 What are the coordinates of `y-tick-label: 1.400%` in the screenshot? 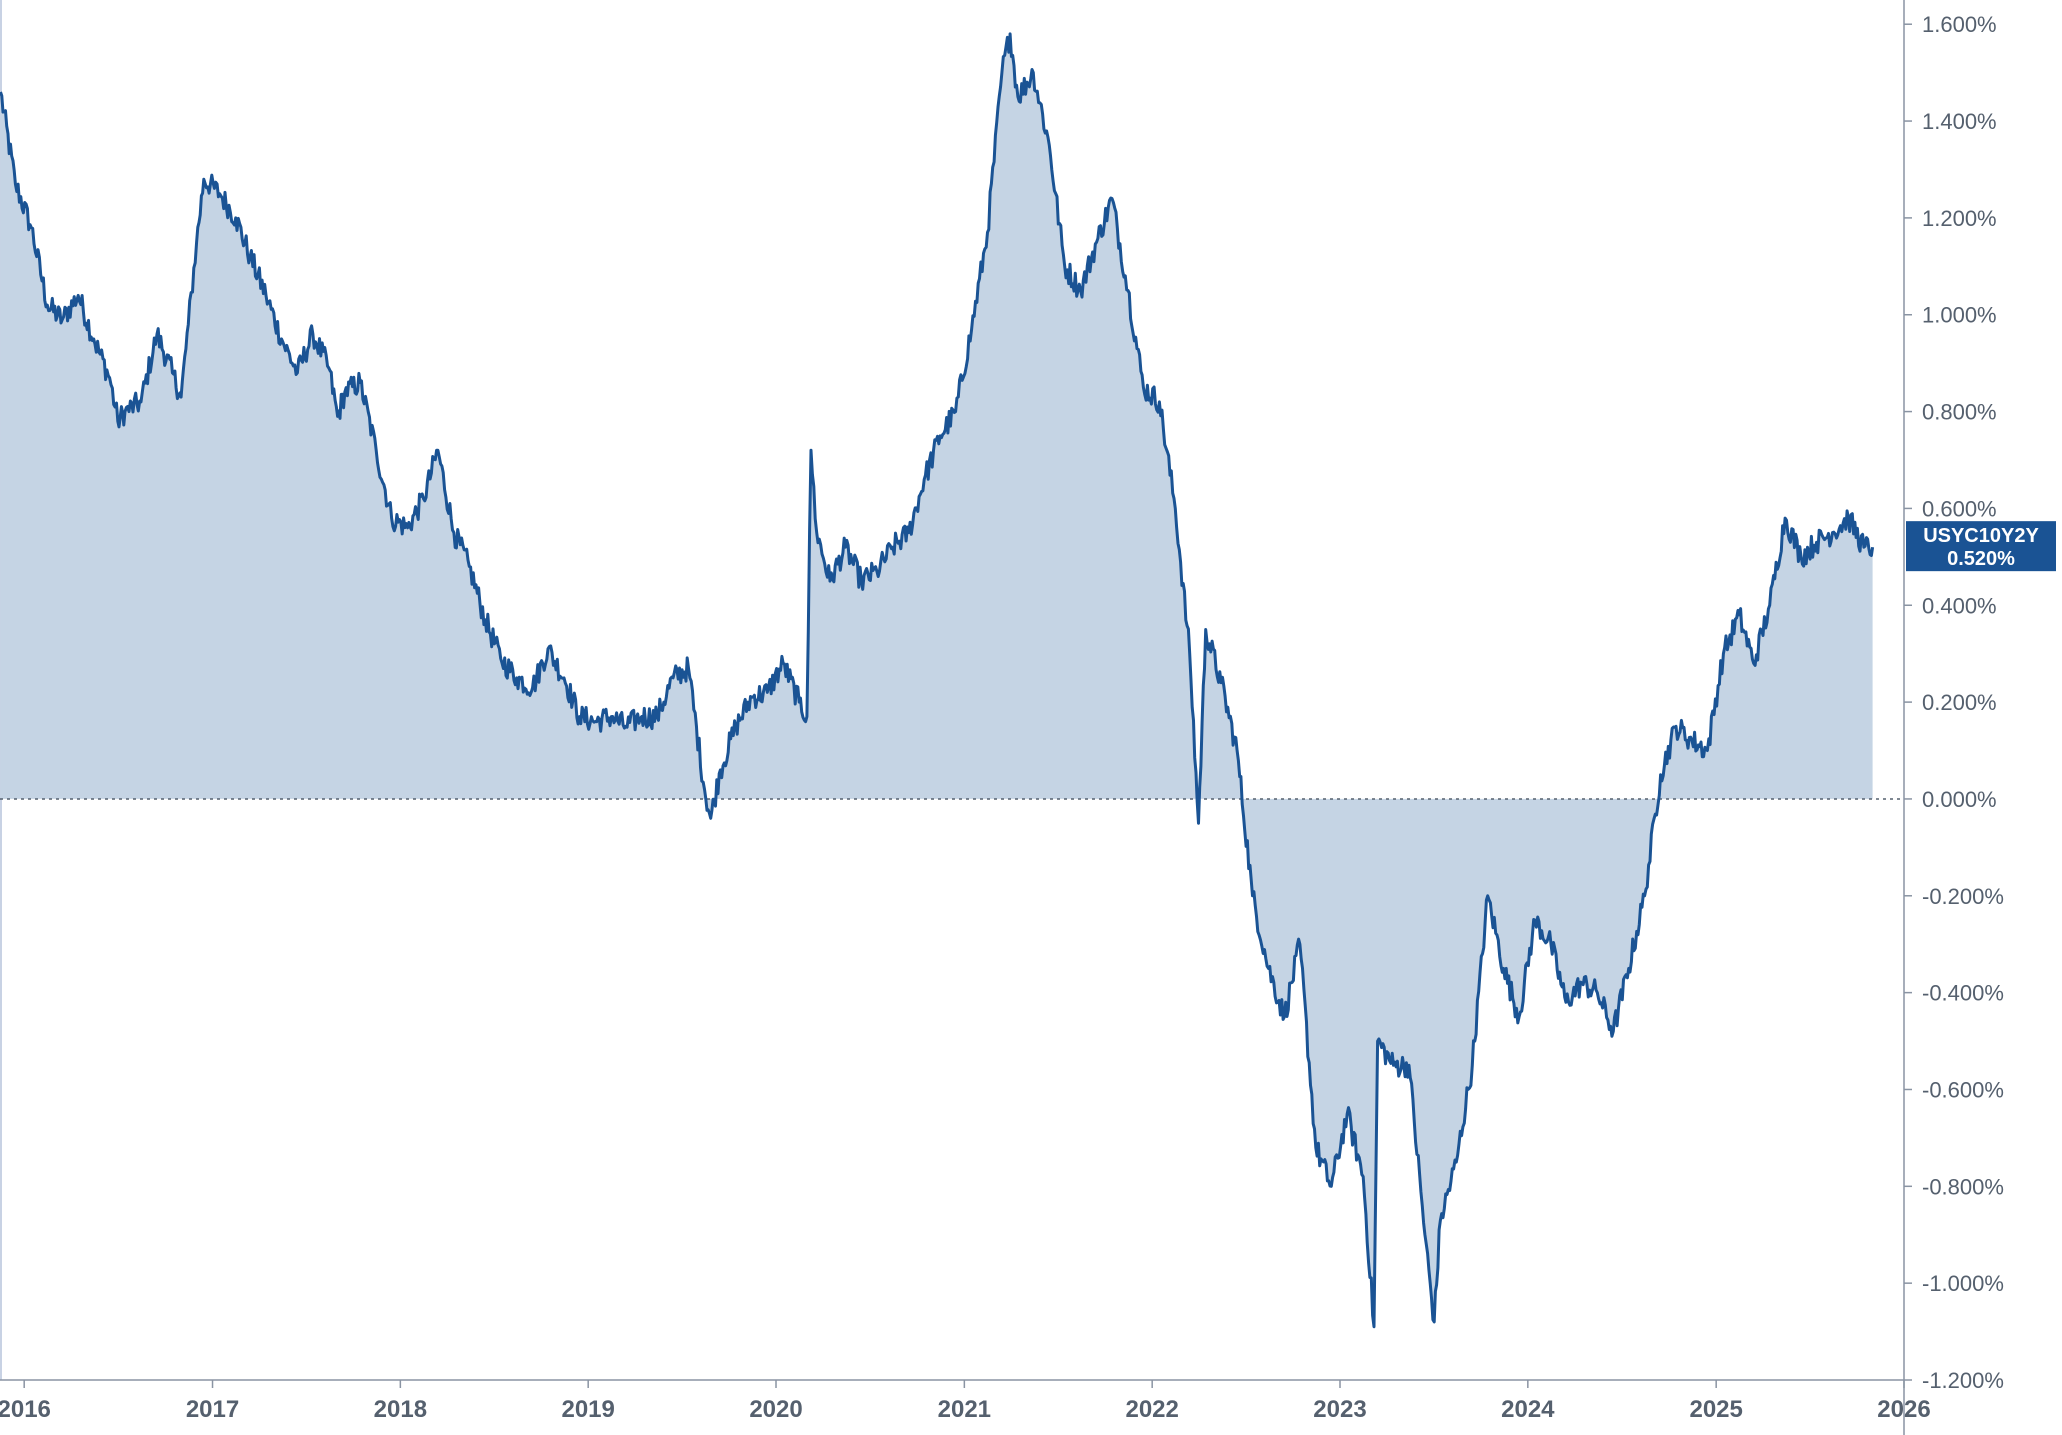 It's located at (1959, 121).